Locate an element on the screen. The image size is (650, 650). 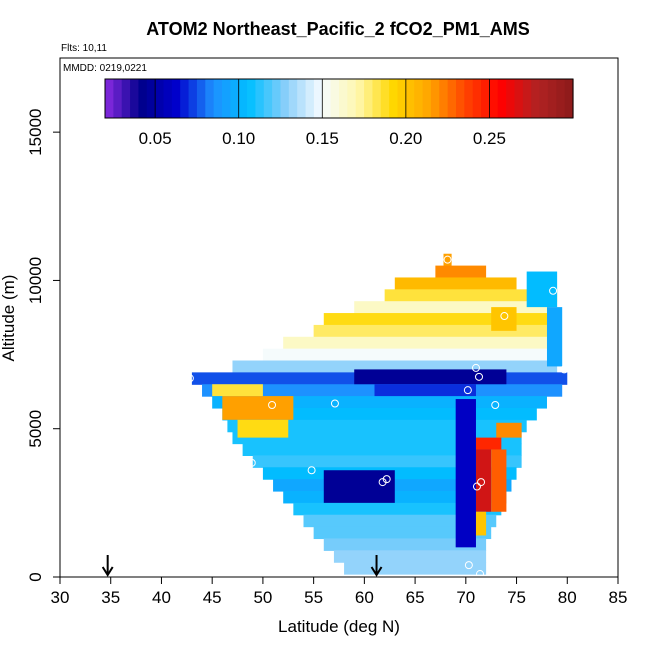
chart-title: ATOM2 Northeast_Pacific_2 fCO2_PM1_AMS is located at coordinates (337, 29).